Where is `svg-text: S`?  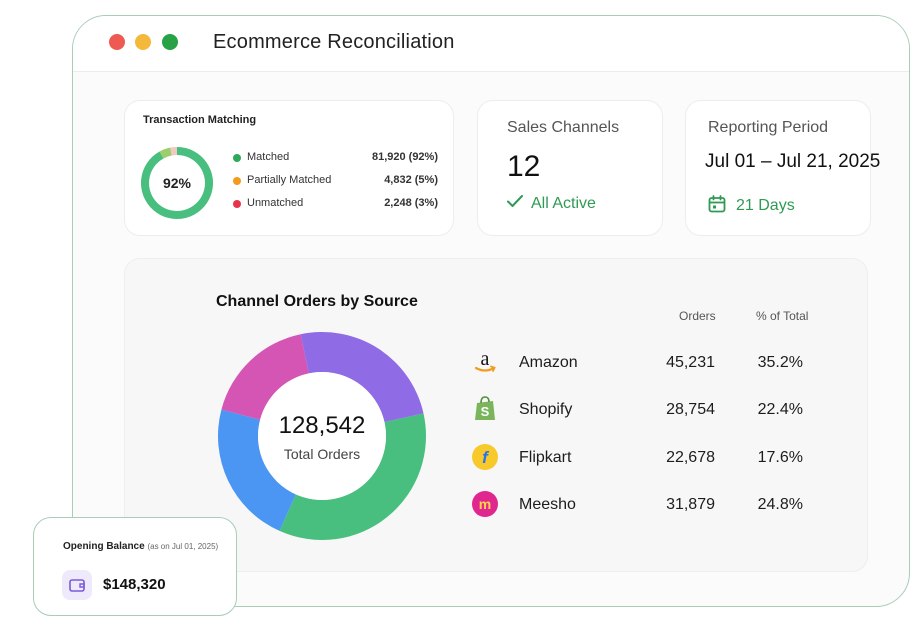 svg-text: S is located at coordinates (485, 411).